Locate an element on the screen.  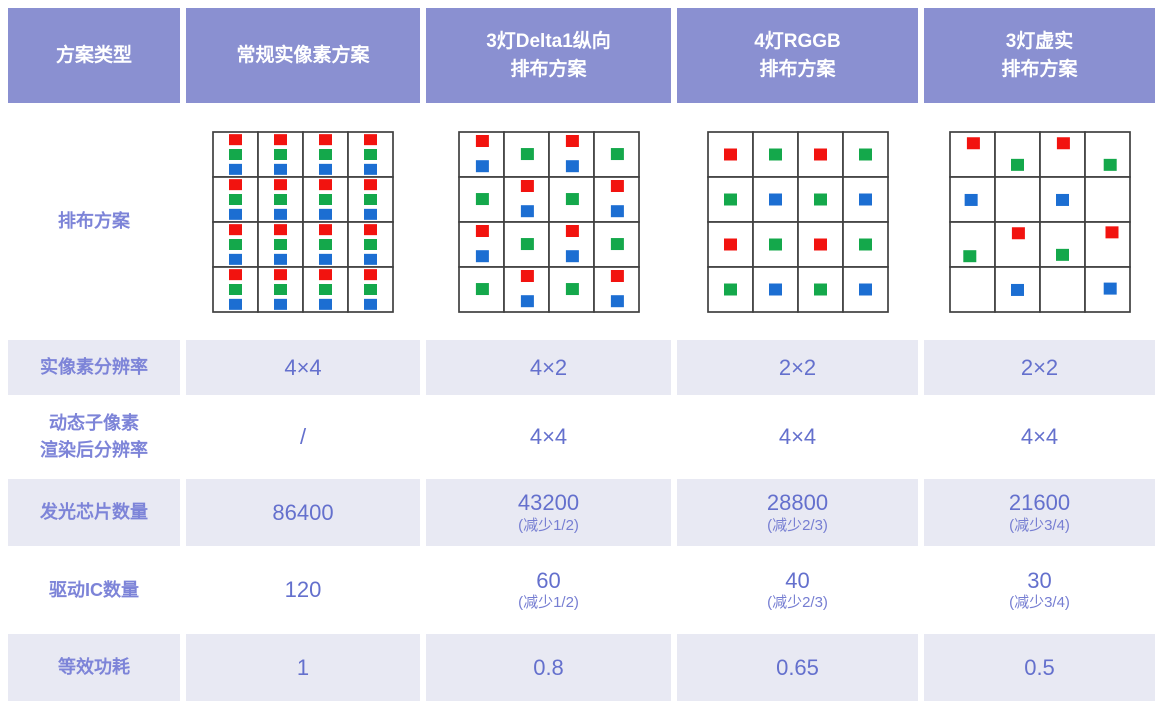
cell-driver-ic-count-col-4: 30 (减少3/4) is located at coordinates (1039, 590).